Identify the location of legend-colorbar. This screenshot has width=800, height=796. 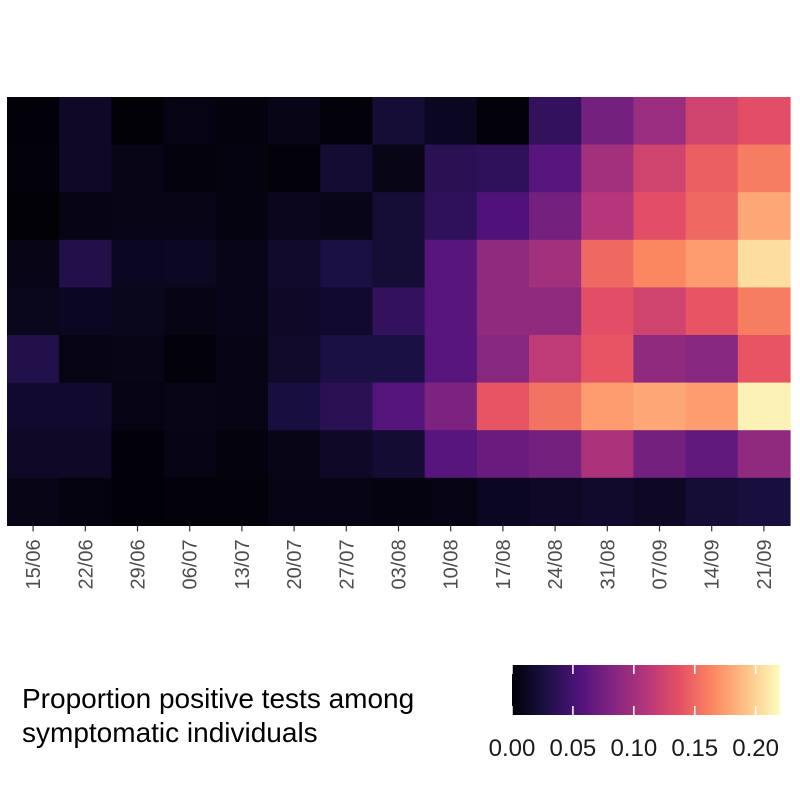
(646, 690).